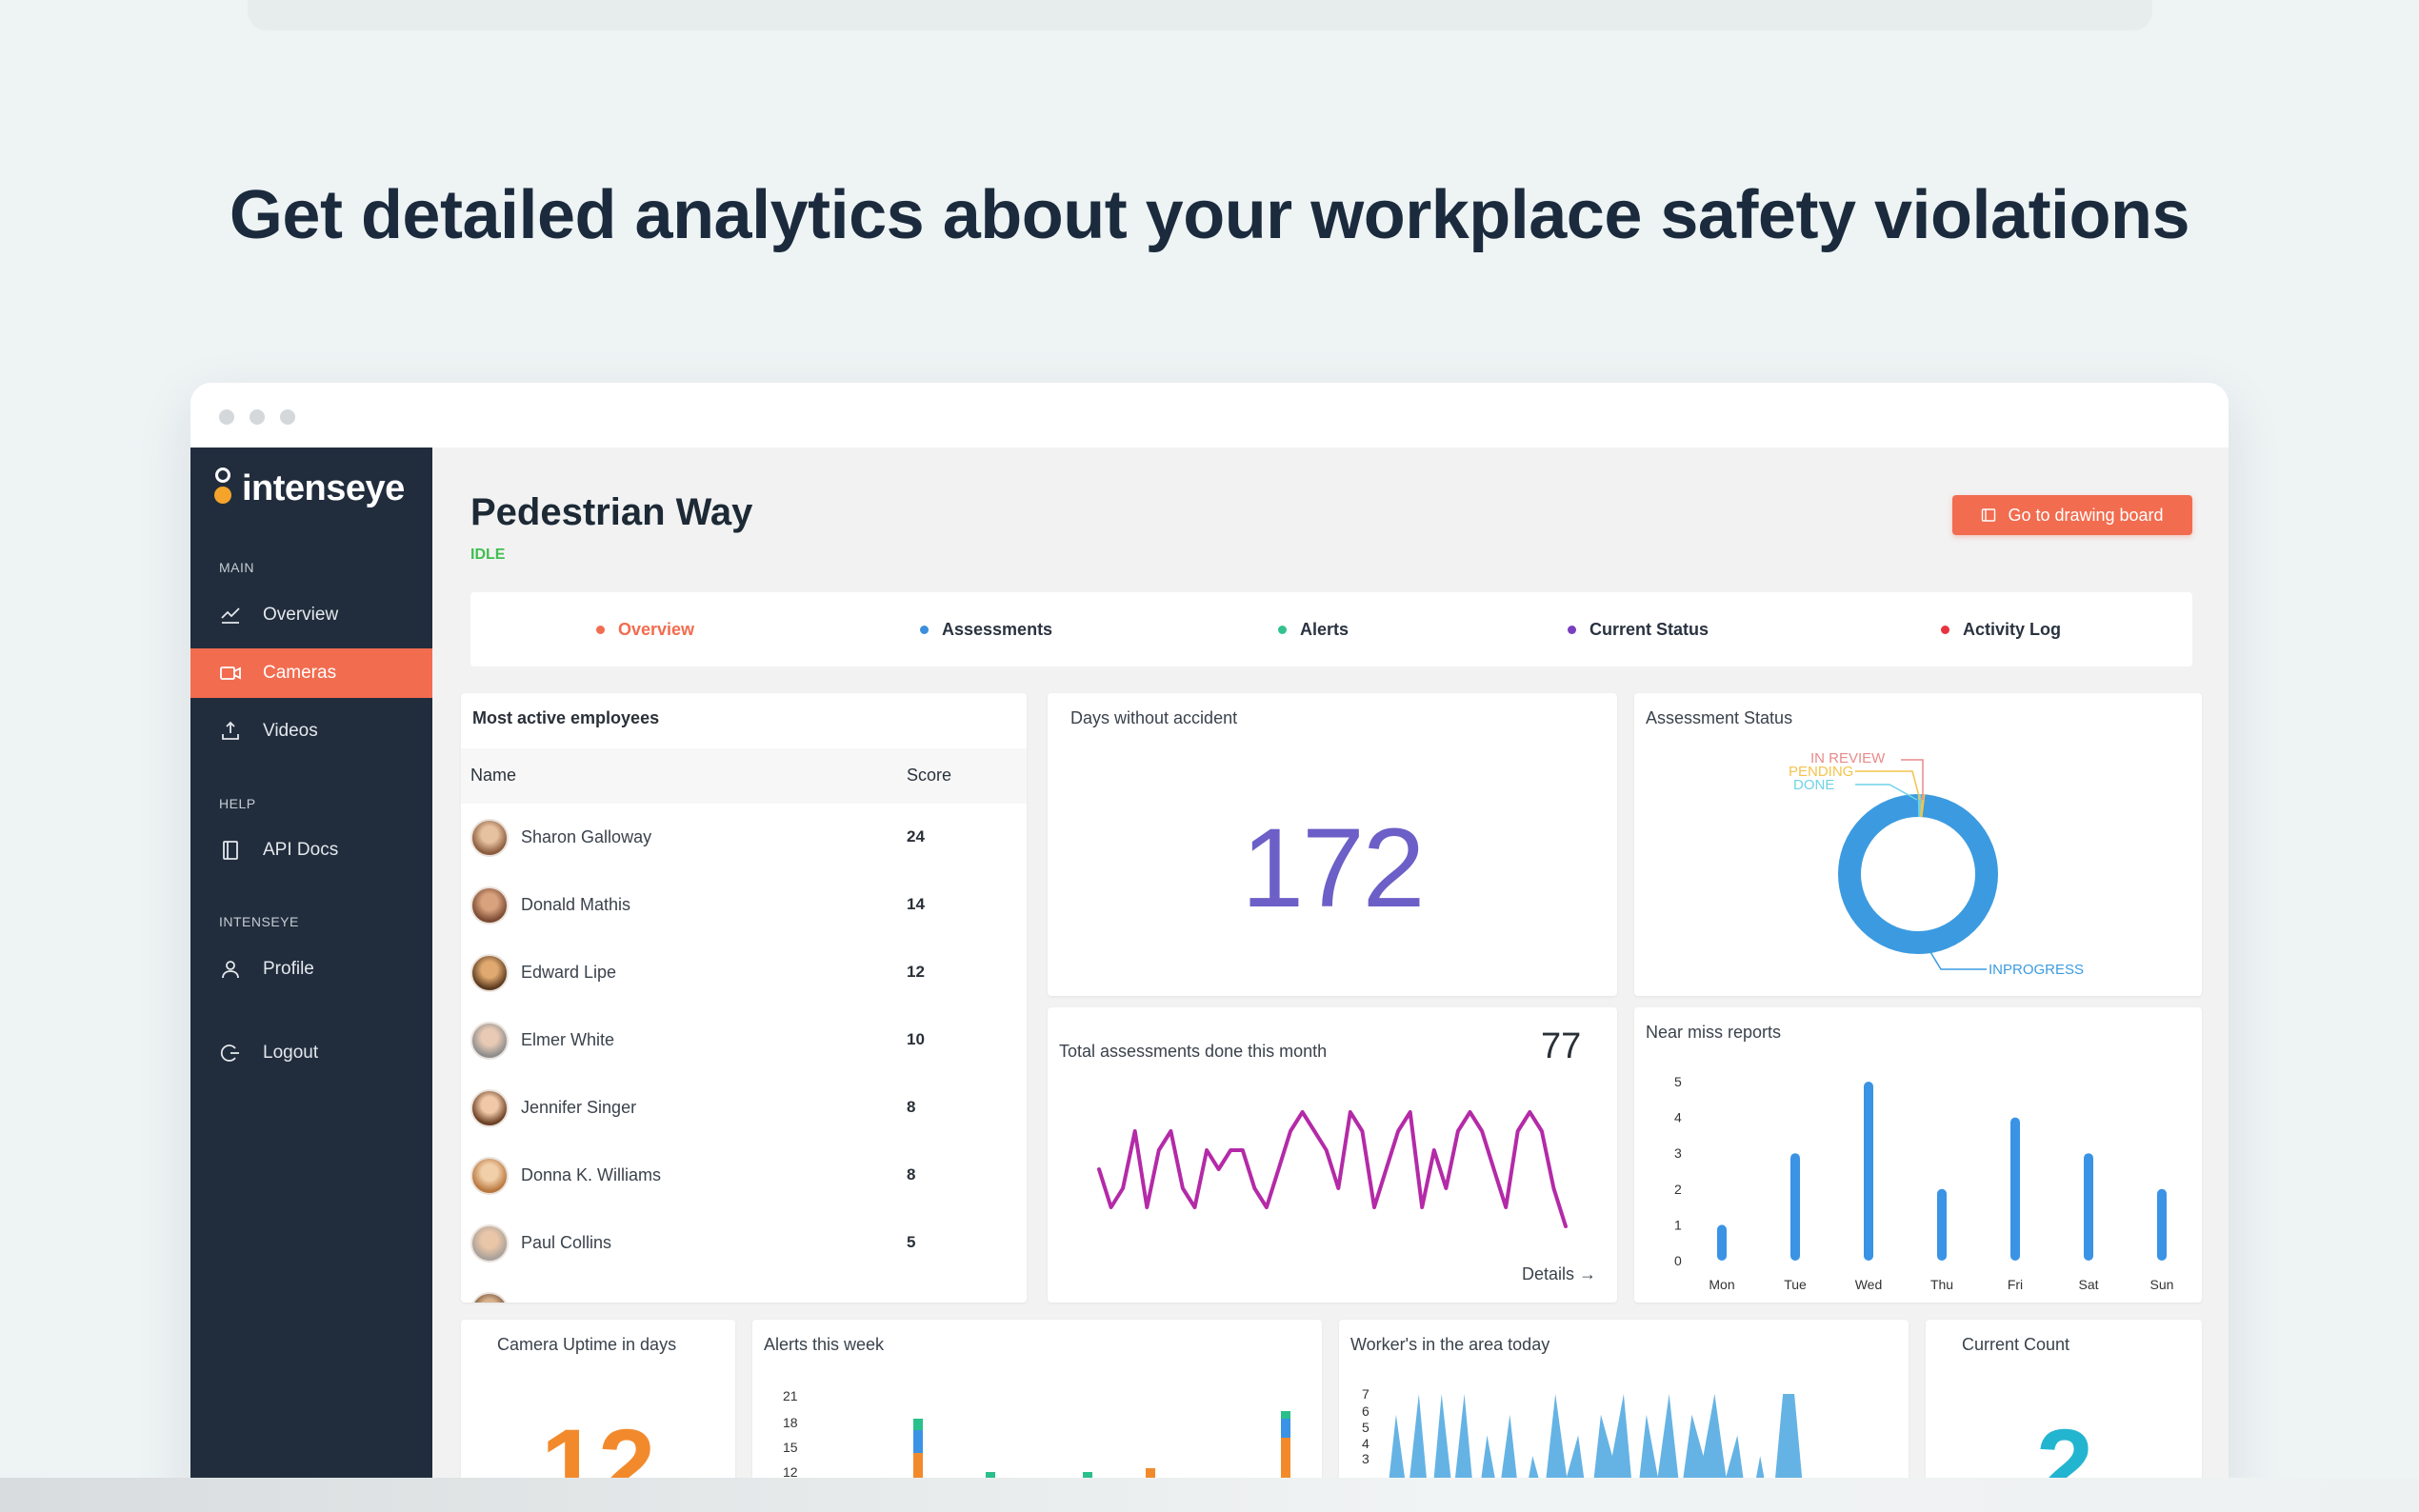 The height and width of the screenshot is (1512, 2419). I want to click on sidebar-item-profile: Profile, so click(311, 969).